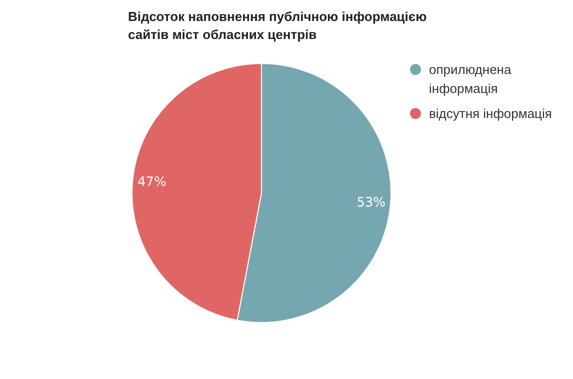  What do you see at coordinates (470, 79) in the screenshot?
I see `legend-label: оприлюднена інформація` at bounding box center [470, 79].